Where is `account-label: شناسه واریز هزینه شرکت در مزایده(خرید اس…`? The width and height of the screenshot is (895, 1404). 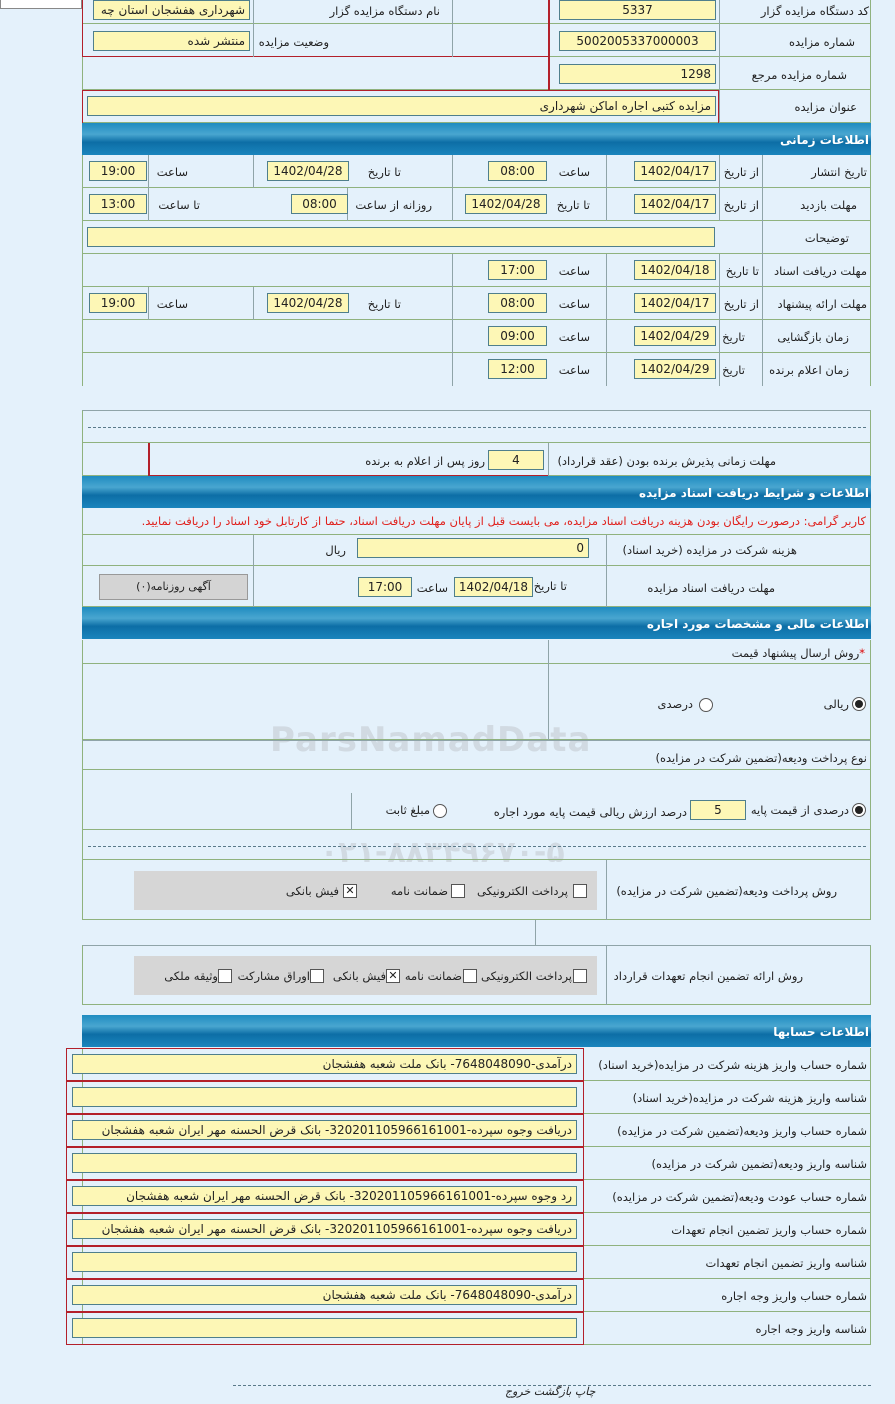 account-label: شناسه واریز هزینه شرکت در مزایده(خرید اس… is located at coordinates (749, 1098).